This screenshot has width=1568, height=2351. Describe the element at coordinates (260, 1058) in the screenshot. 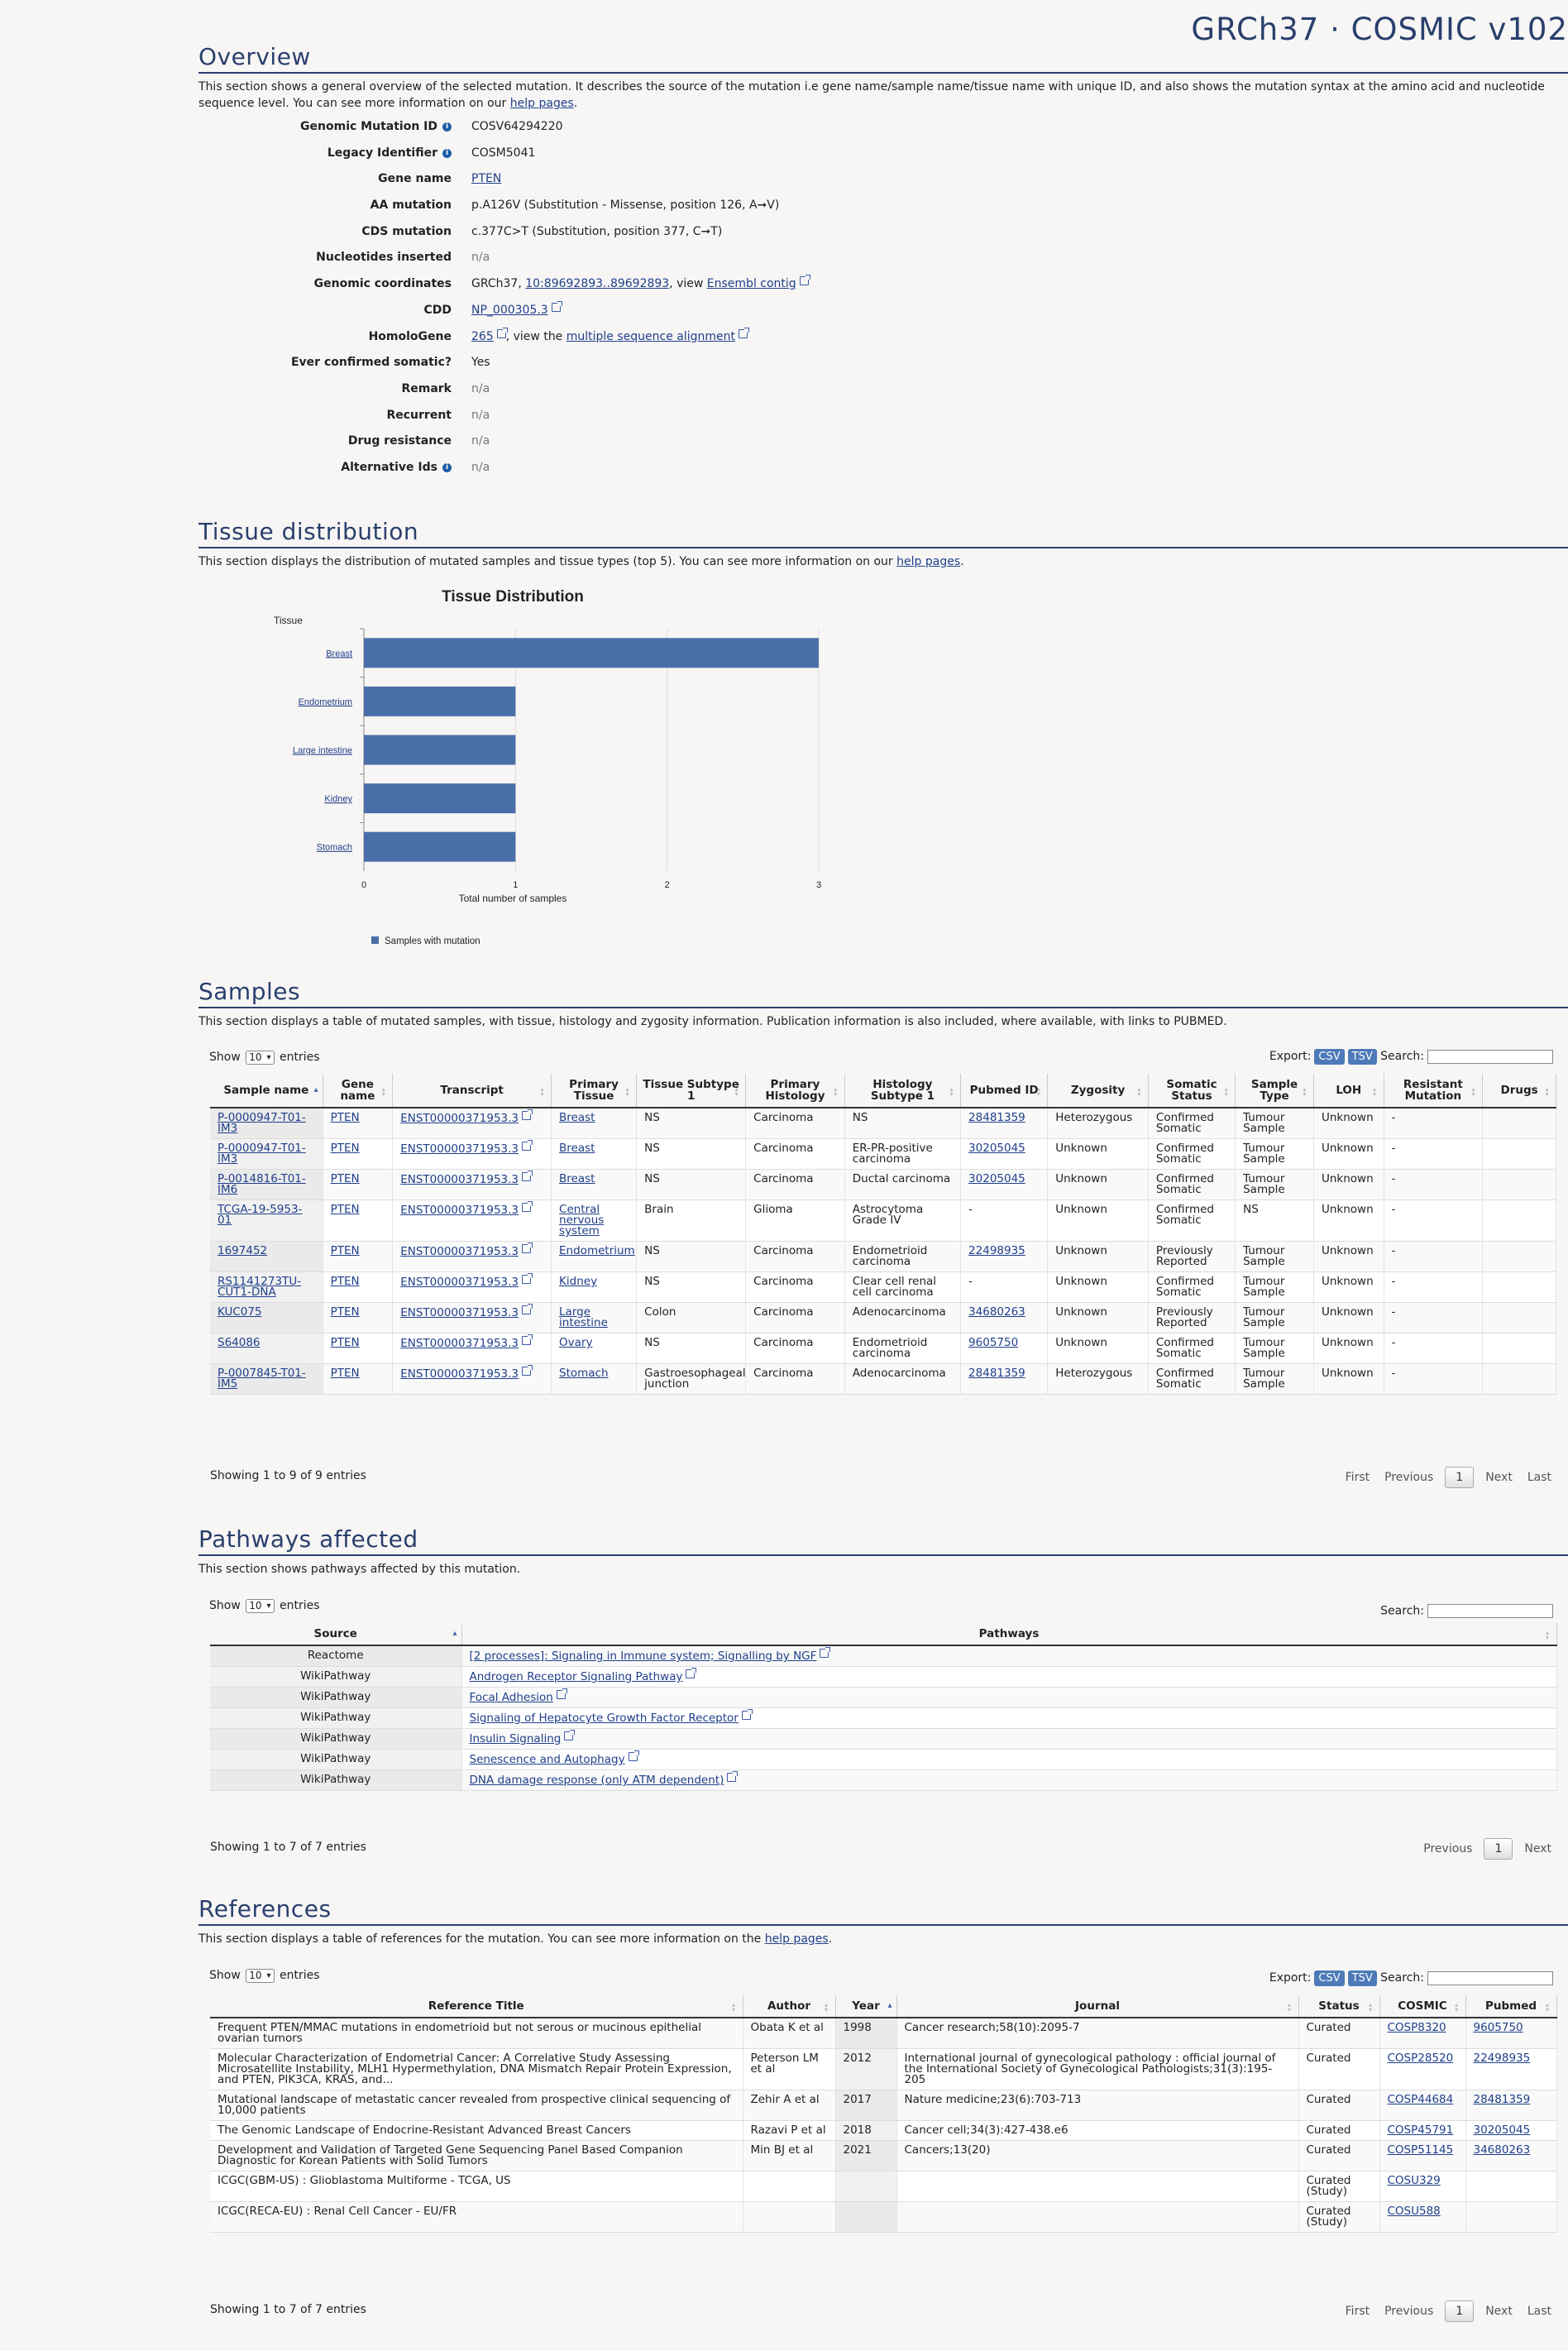

I see `samples-page-size-select: 10` at that location.